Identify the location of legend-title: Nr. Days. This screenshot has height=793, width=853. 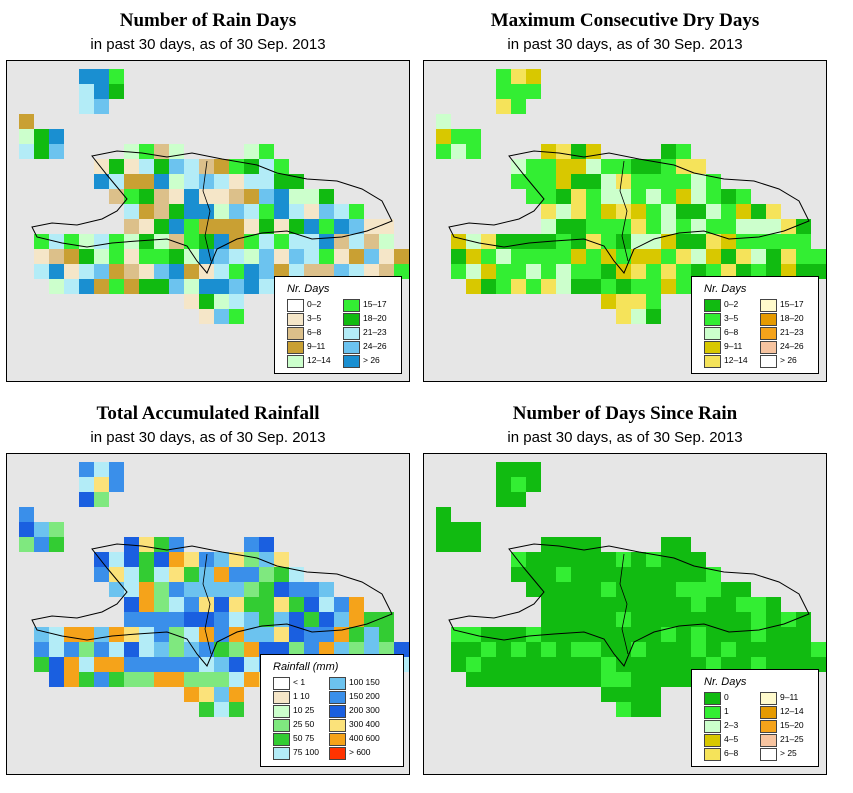
(308, 289).